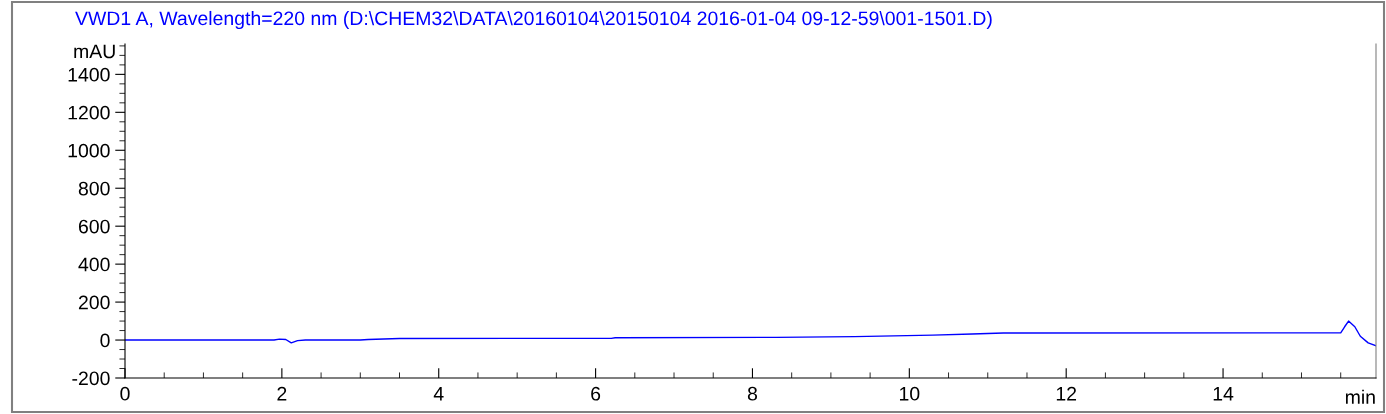 The height and width of the screenshot is (414, 1386). What do you see at coordinates (105, 340) in the screenshot?
I see `y-tick-label: 0` at bounding box center [105, 340].